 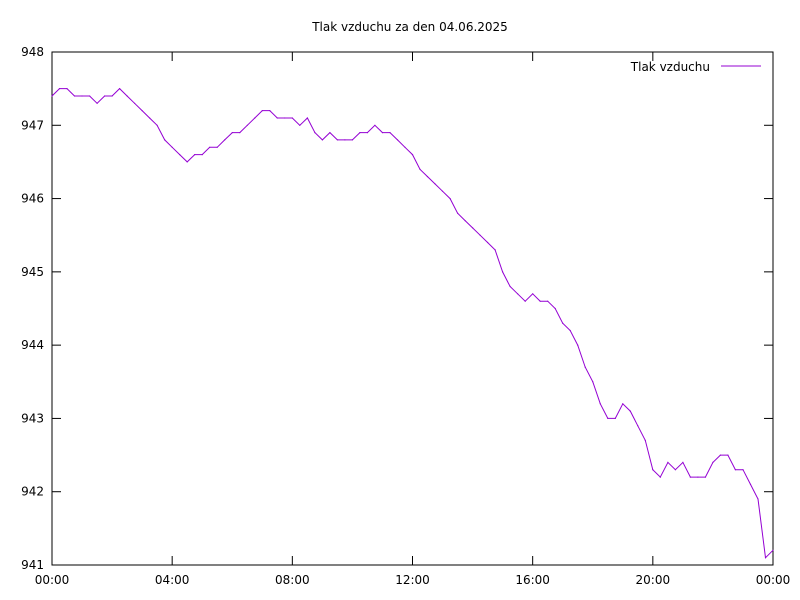 What do you see at coordinates (32, 52) in the screenshot?
I see `y-tick-label: 948` at bounding box center [32, 52].